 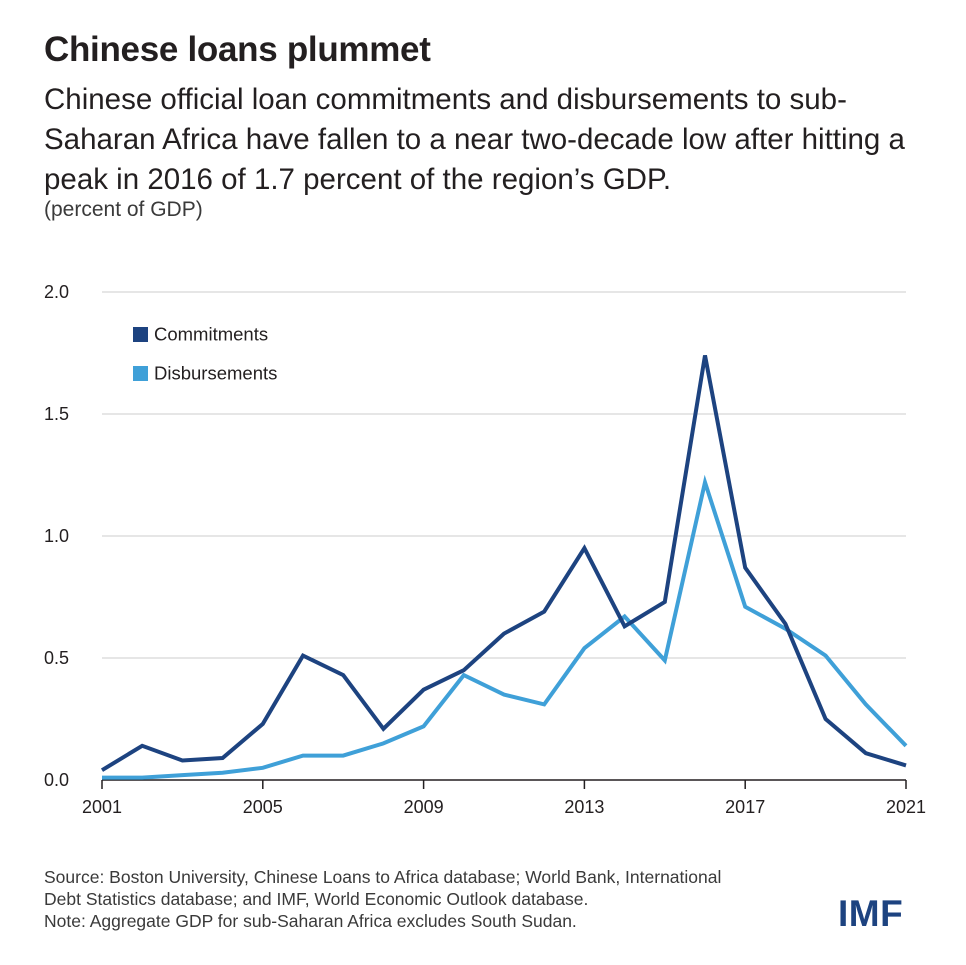 I want to click on y-tick-label: 1.5, so click(x=56, y=414).